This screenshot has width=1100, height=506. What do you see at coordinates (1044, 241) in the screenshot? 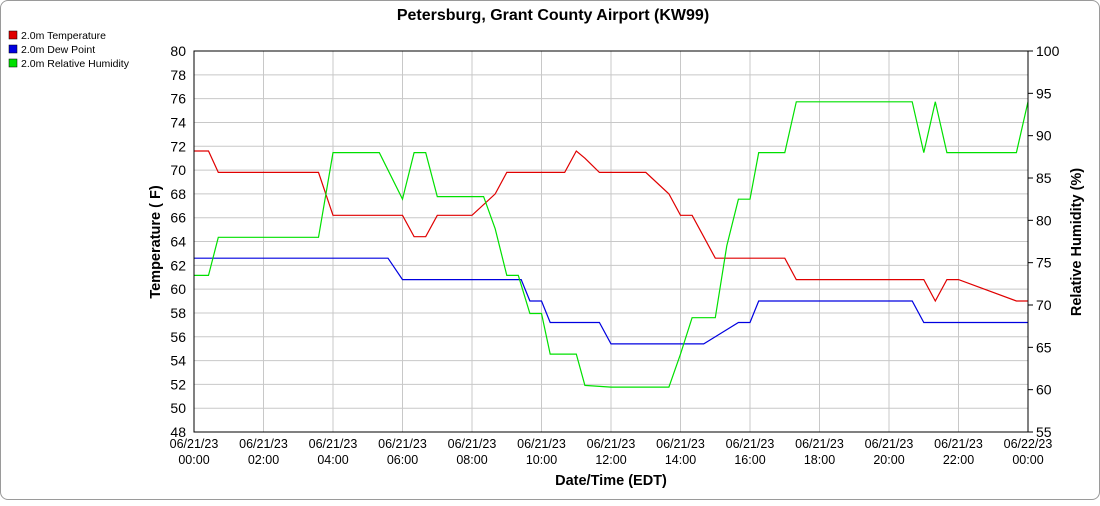
I see `y2-axis-ticks: 55 60 65 70 75 80 85 90 95 100` at bounding box center [1044, 241].